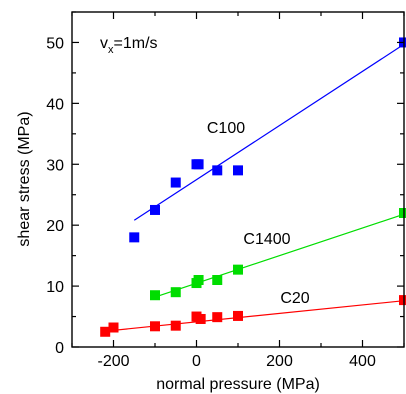 The height and width of the screenshot is (394, 406). Describe the element at coordinates (226, 128) in the screenshot. I see `series-label-c100: C100` at that location.